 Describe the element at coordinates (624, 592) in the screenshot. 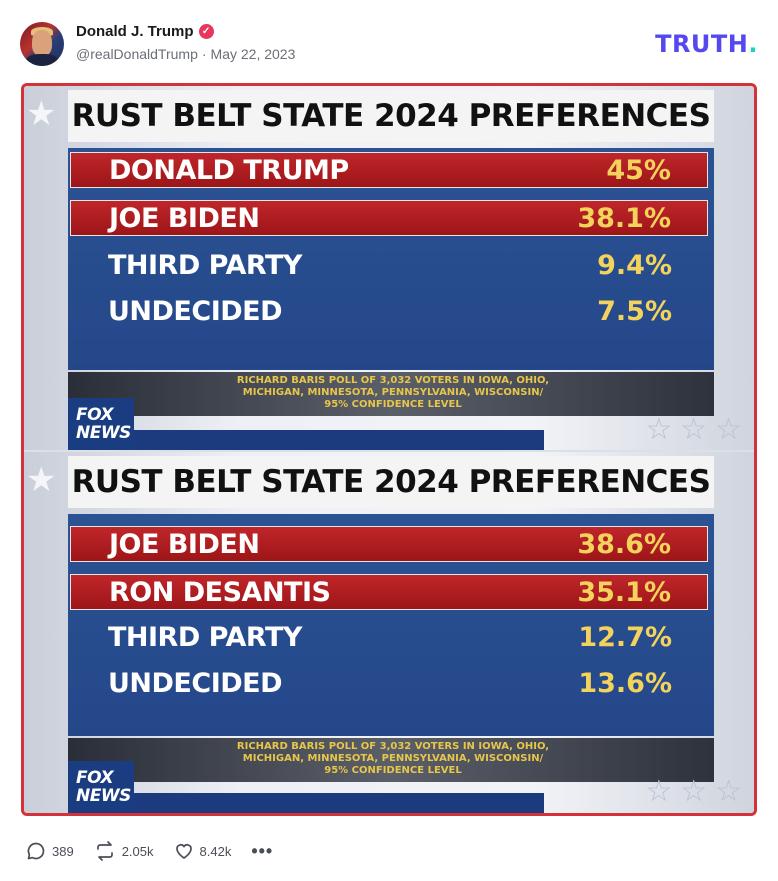

I see `candidate-percent: 35.1%` at that location.